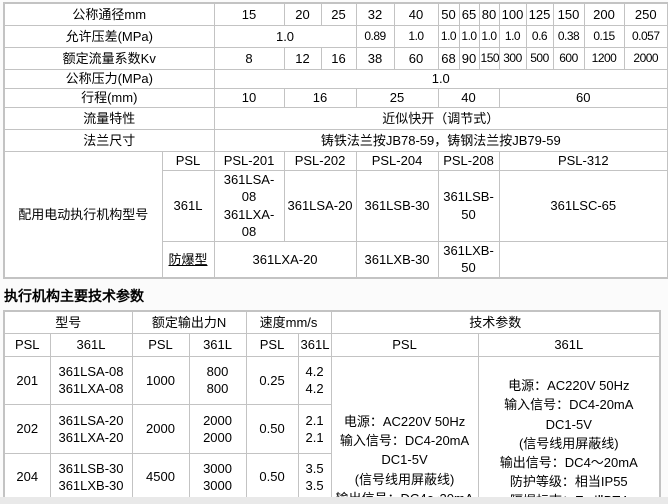 The image size is (668, 504). I want to click on header-model: 型号, so click(68, 322).